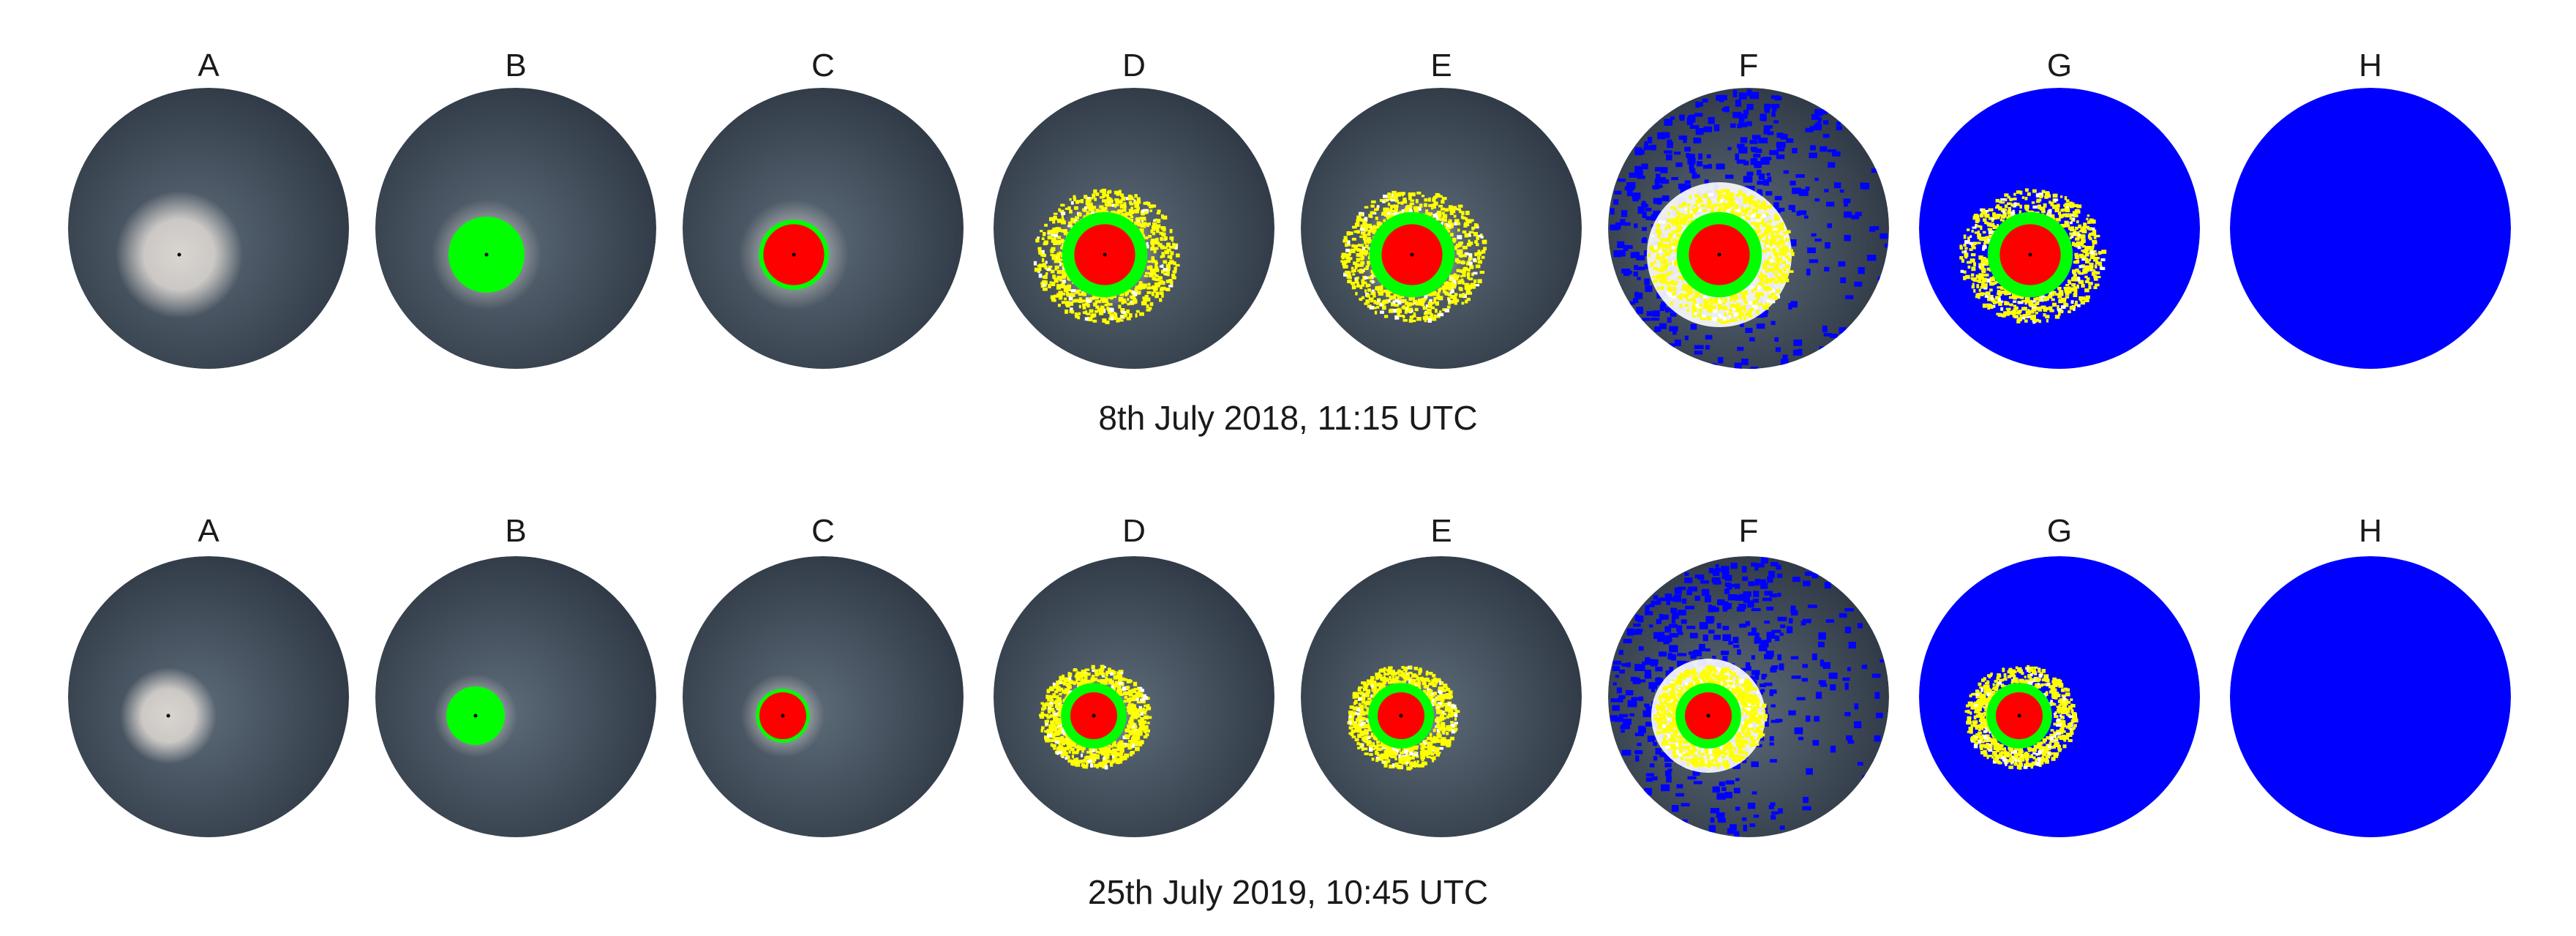 The image size is (2576, 936). What do you see at coordinates (1748, 696) in the screenshot?
I see `sky-disk-r2-f` at bounding box center [1748, 696].